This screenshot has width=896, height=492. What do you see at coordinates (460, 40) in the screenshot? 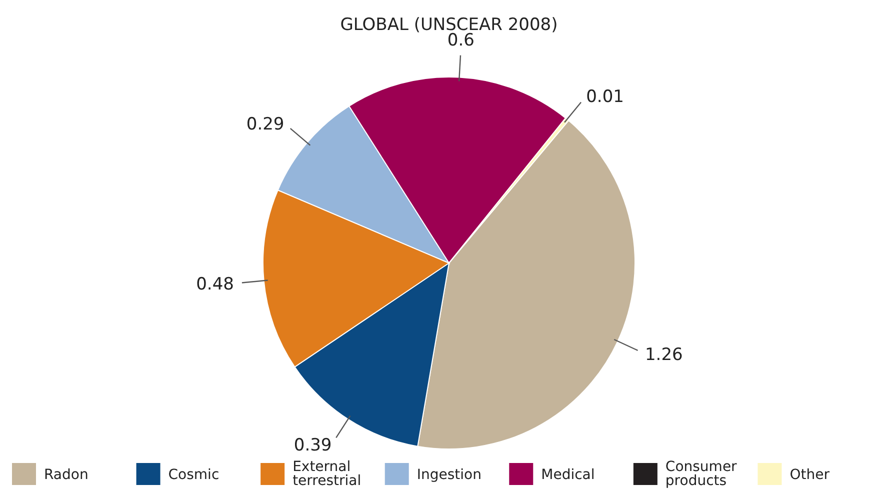
I see `data-label: 0.6` at bounding box center [460, 40].